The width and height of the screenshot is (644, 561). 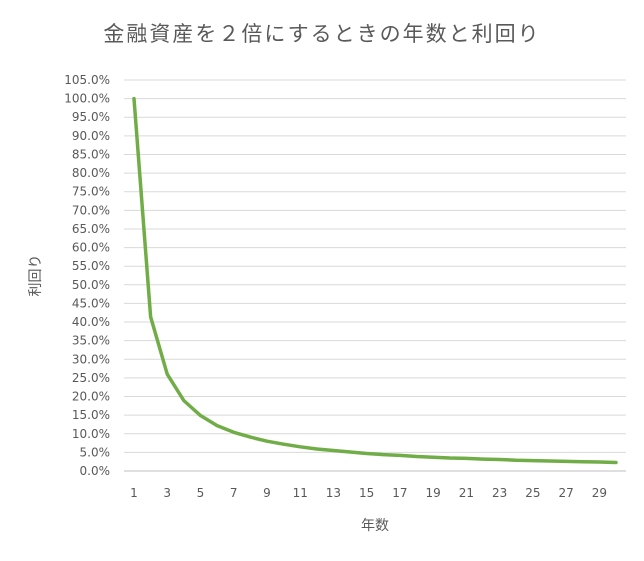 I want to click on y-tick-label: 20.0%, so click(x=91, y=397).